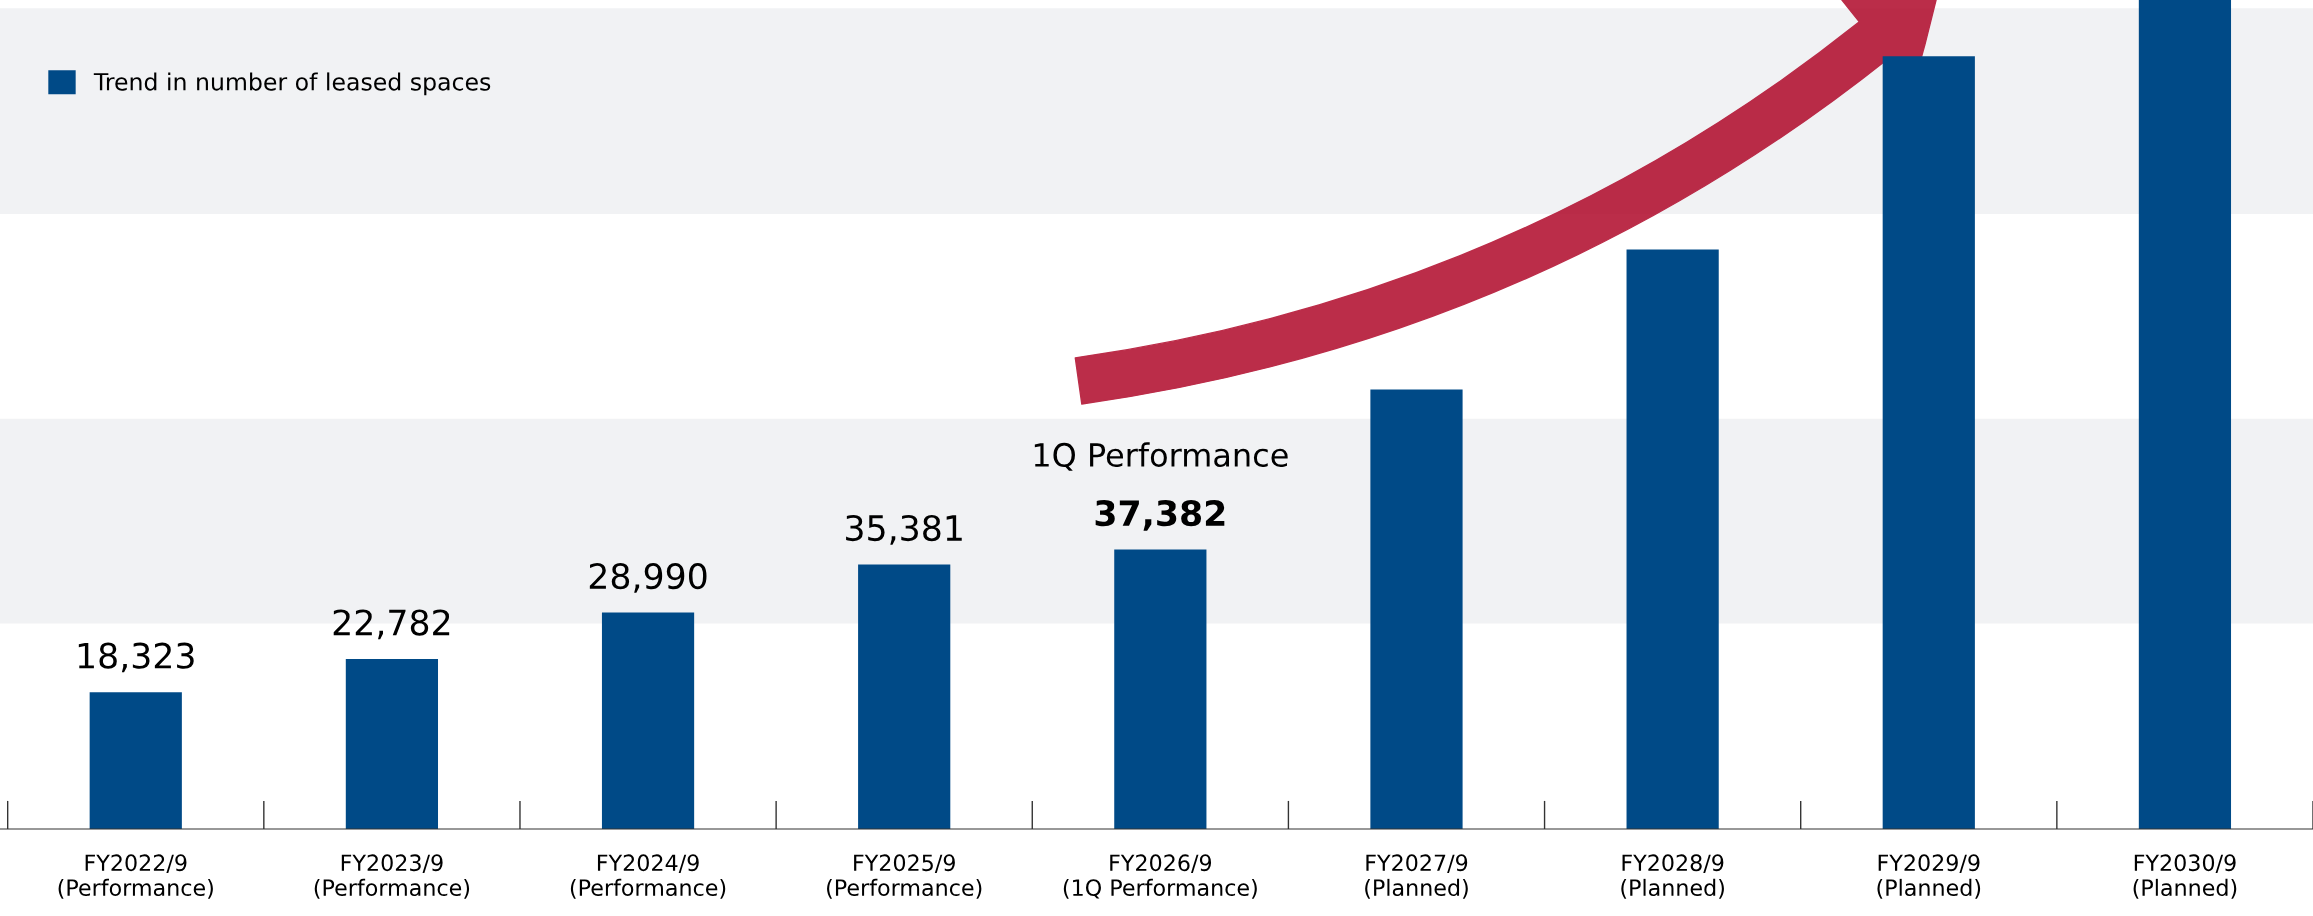 This screenshot has width=2313, height=916. I want to click on x-tick-label: FY2023/9 (Performance), so click(392, 876).